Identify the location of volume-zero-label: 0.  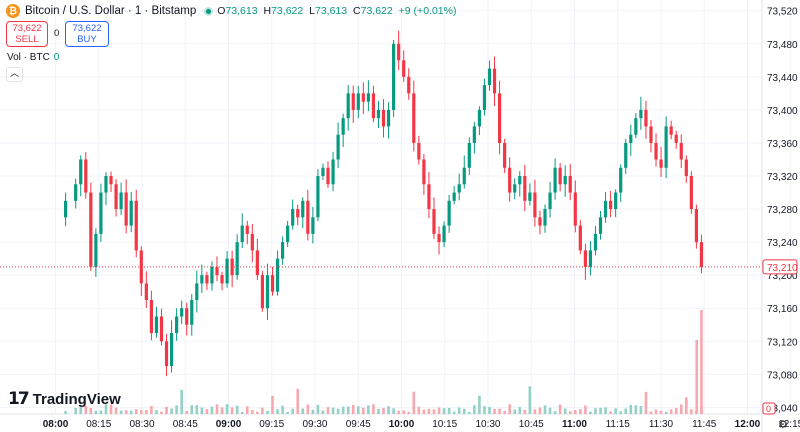
(768, 409).